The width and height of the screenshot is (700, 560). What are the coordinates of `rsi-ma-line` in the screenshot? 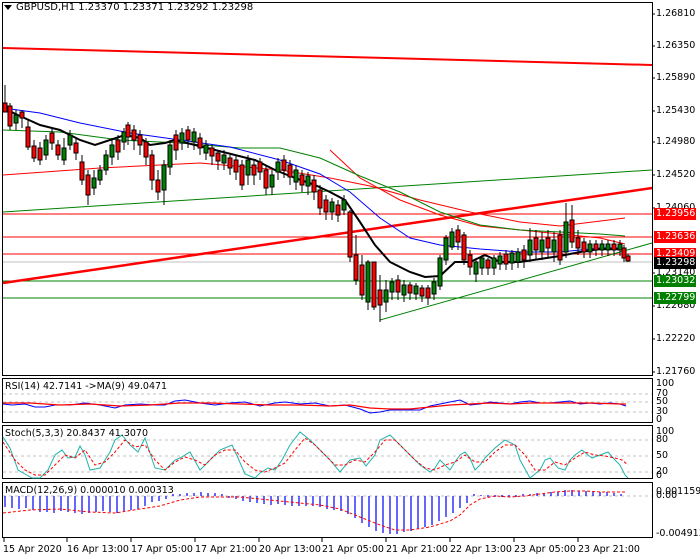 It's located at (314, 406).